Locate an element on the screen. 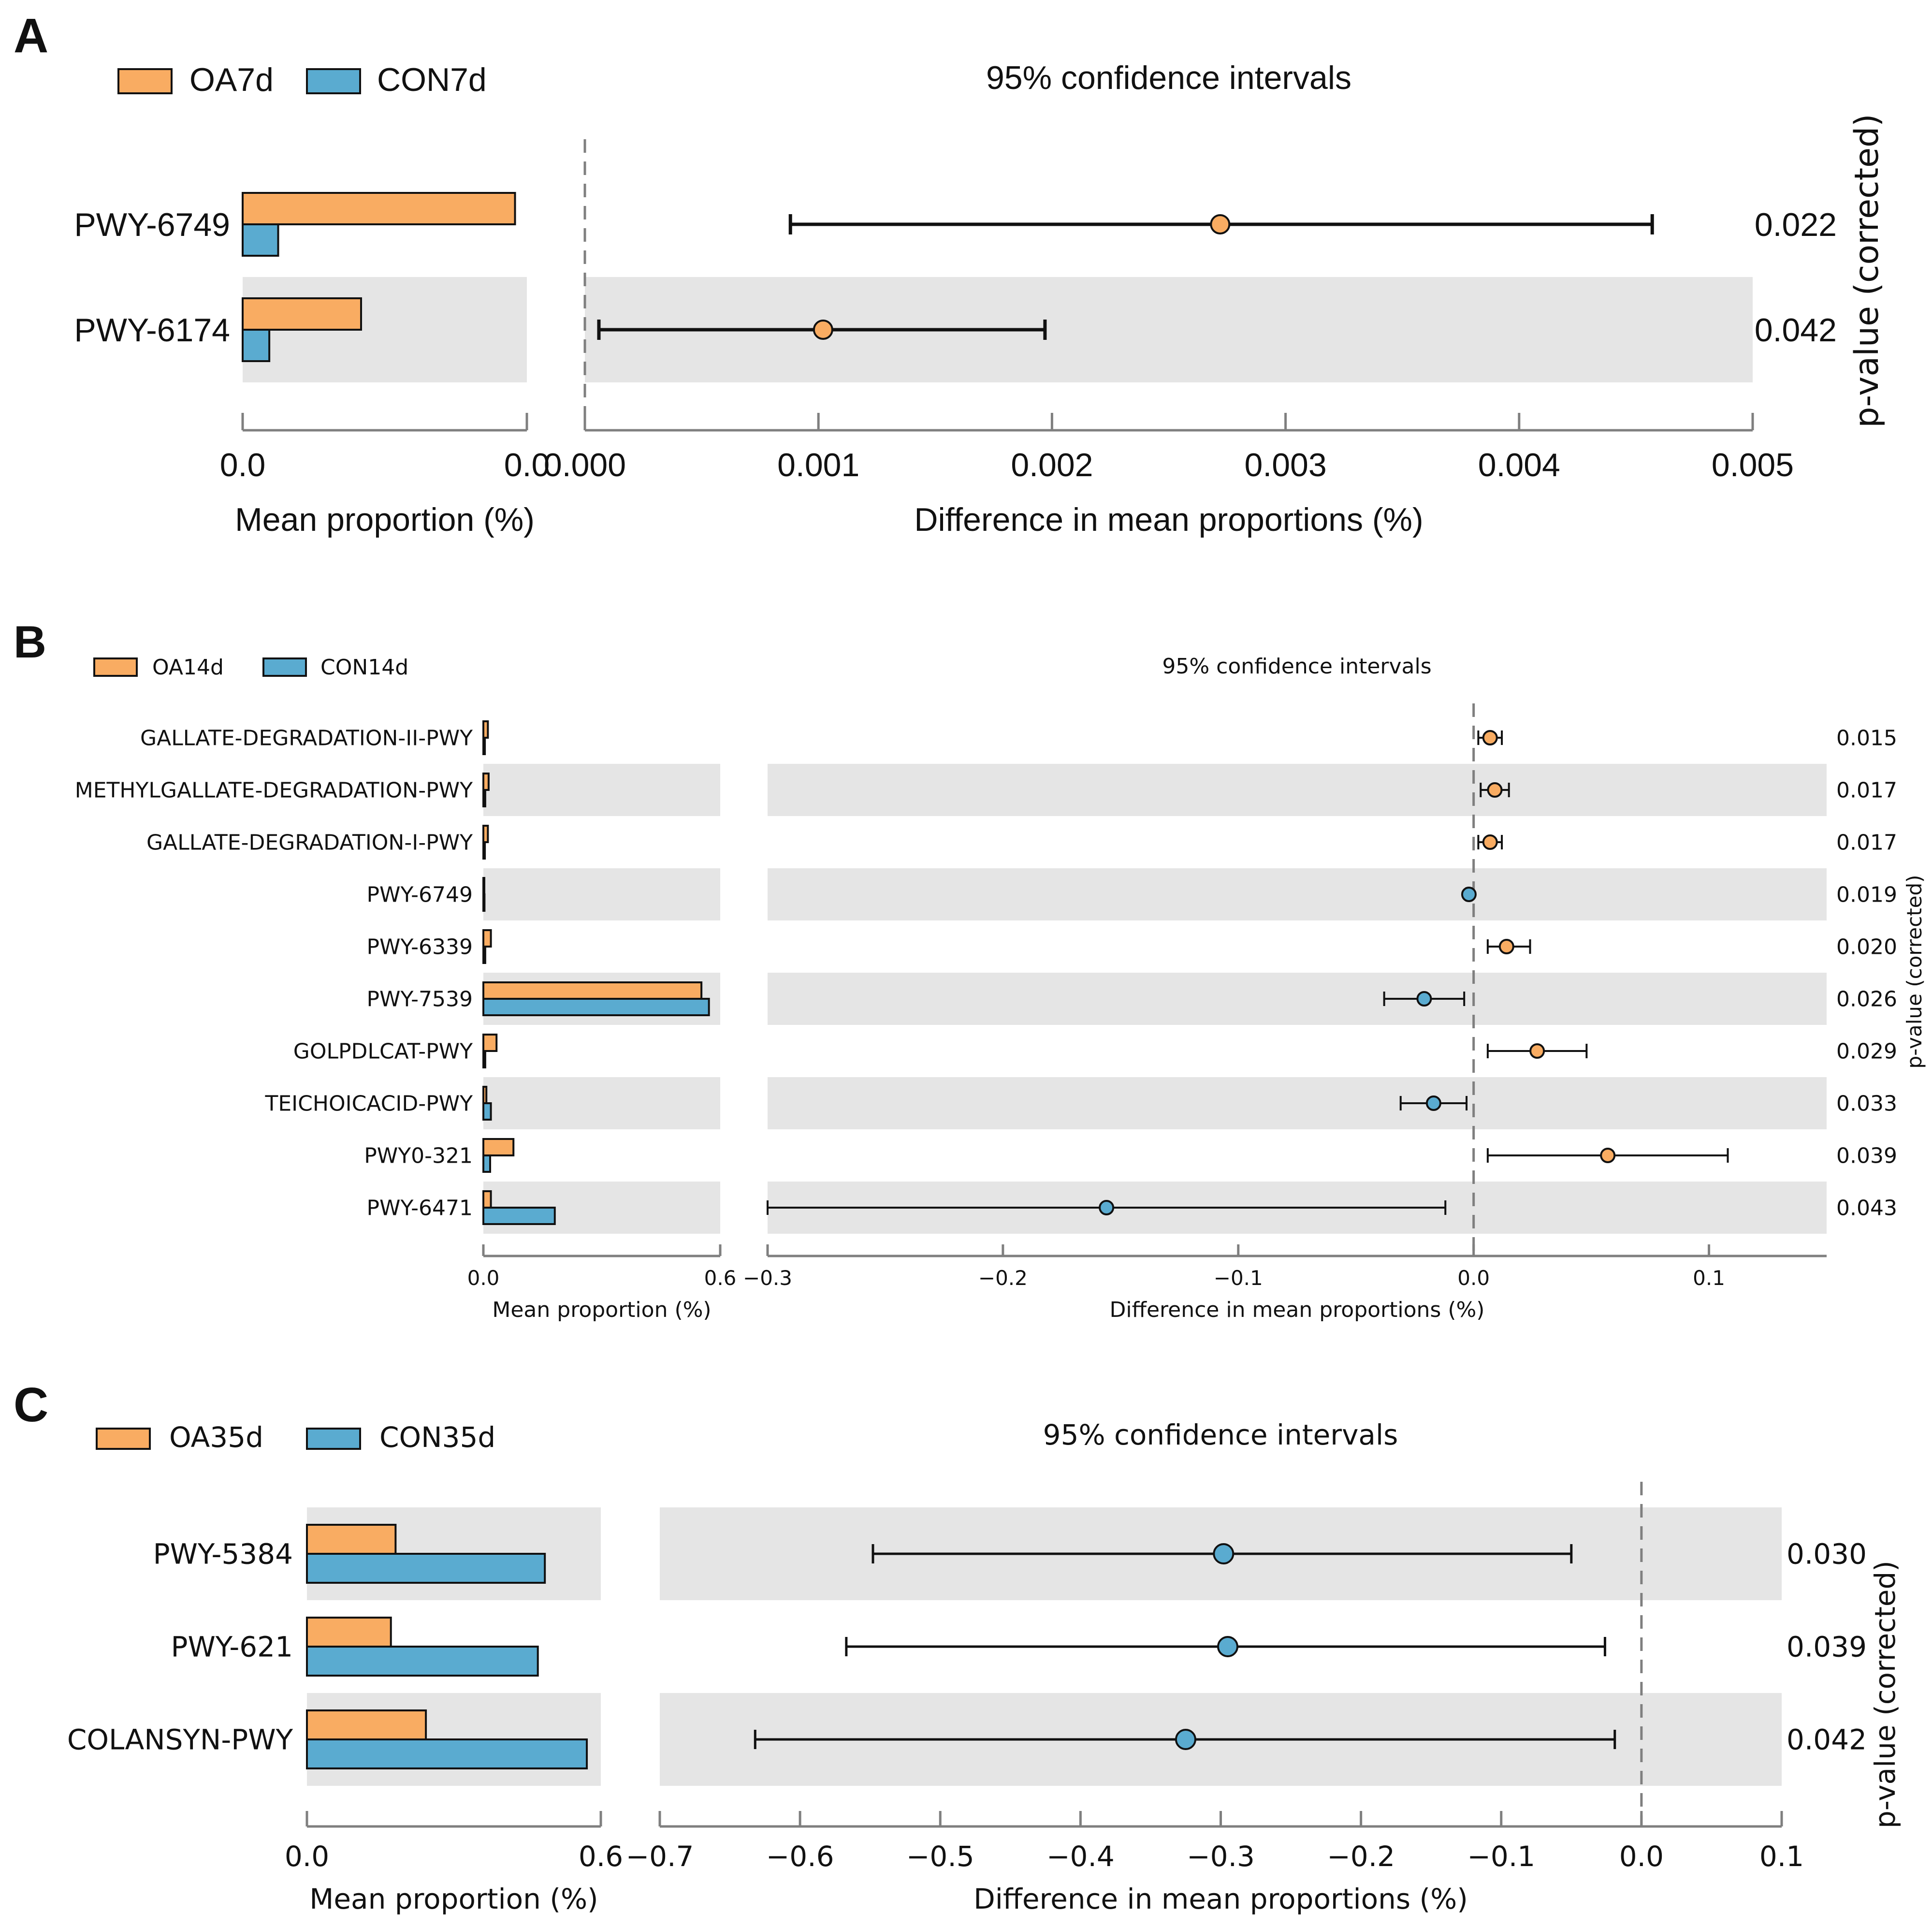  diff-tick-label: −0.6 is located at coordinates (800, 1856).